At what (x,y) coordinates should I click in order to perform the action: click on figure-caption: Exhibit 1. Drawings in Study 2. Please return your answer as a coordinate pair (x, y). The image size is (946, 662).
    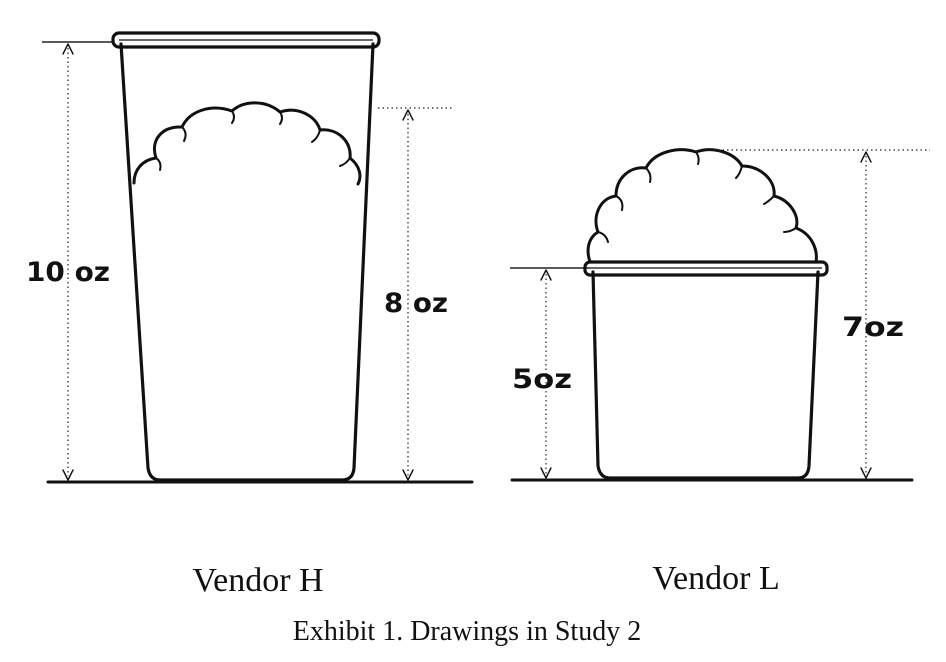
    Looking at the image, I should click on (467, 631).